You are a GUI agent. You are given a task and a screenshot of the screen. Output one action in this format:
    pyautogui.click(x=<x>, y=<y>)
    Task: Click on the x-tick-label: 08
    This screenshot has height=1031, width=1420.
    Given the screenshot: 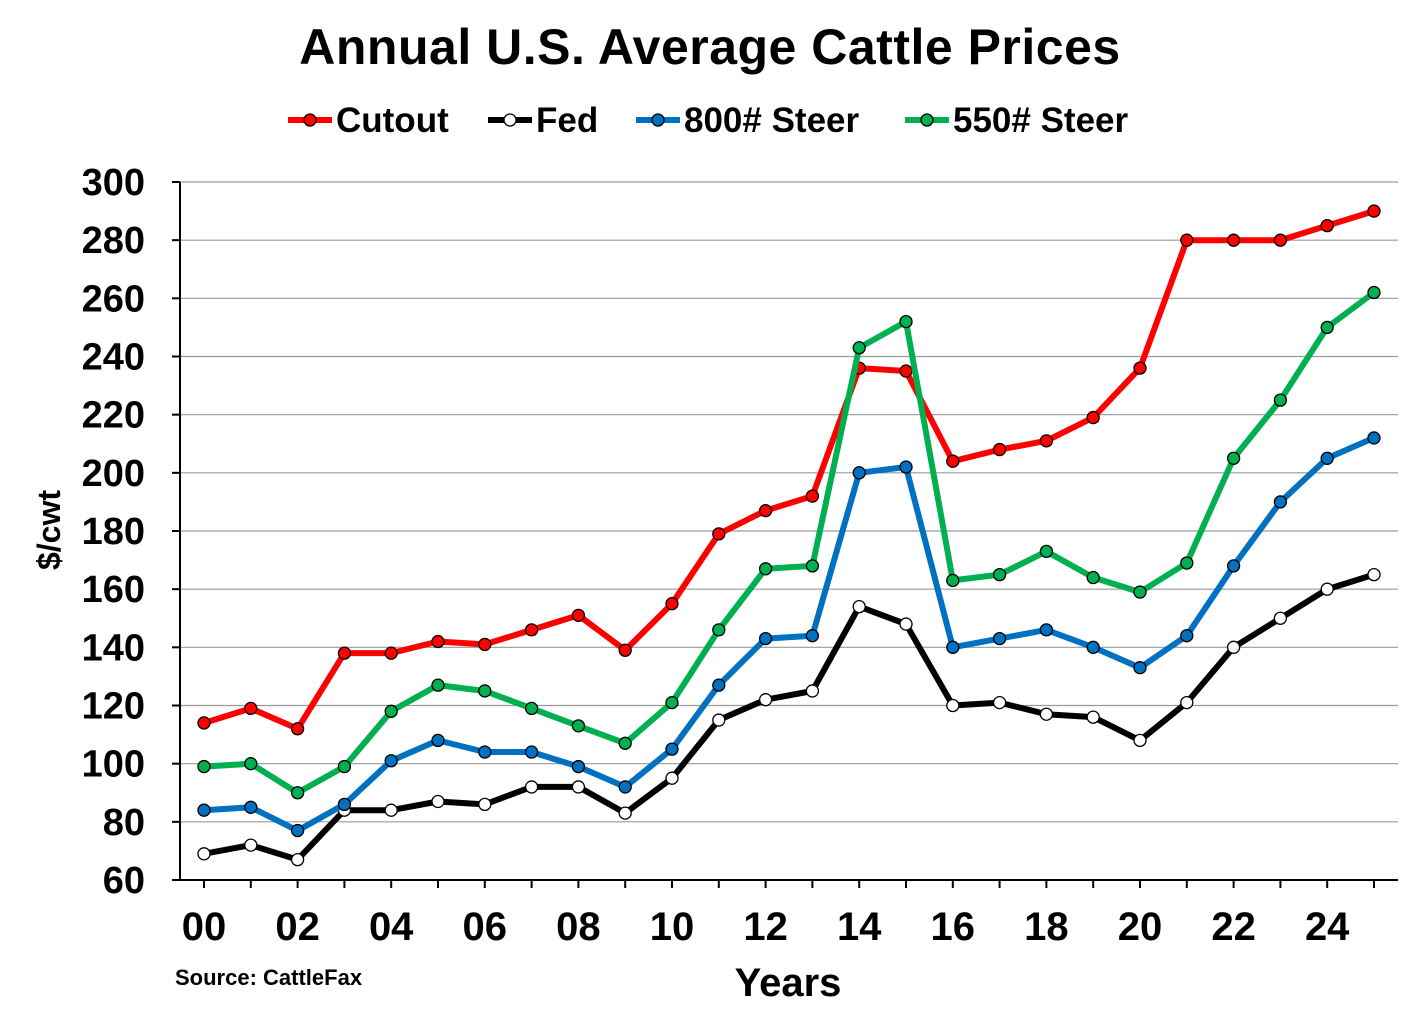 What is the action you would take?
    pyautogui.click(x=578, y=927)
    